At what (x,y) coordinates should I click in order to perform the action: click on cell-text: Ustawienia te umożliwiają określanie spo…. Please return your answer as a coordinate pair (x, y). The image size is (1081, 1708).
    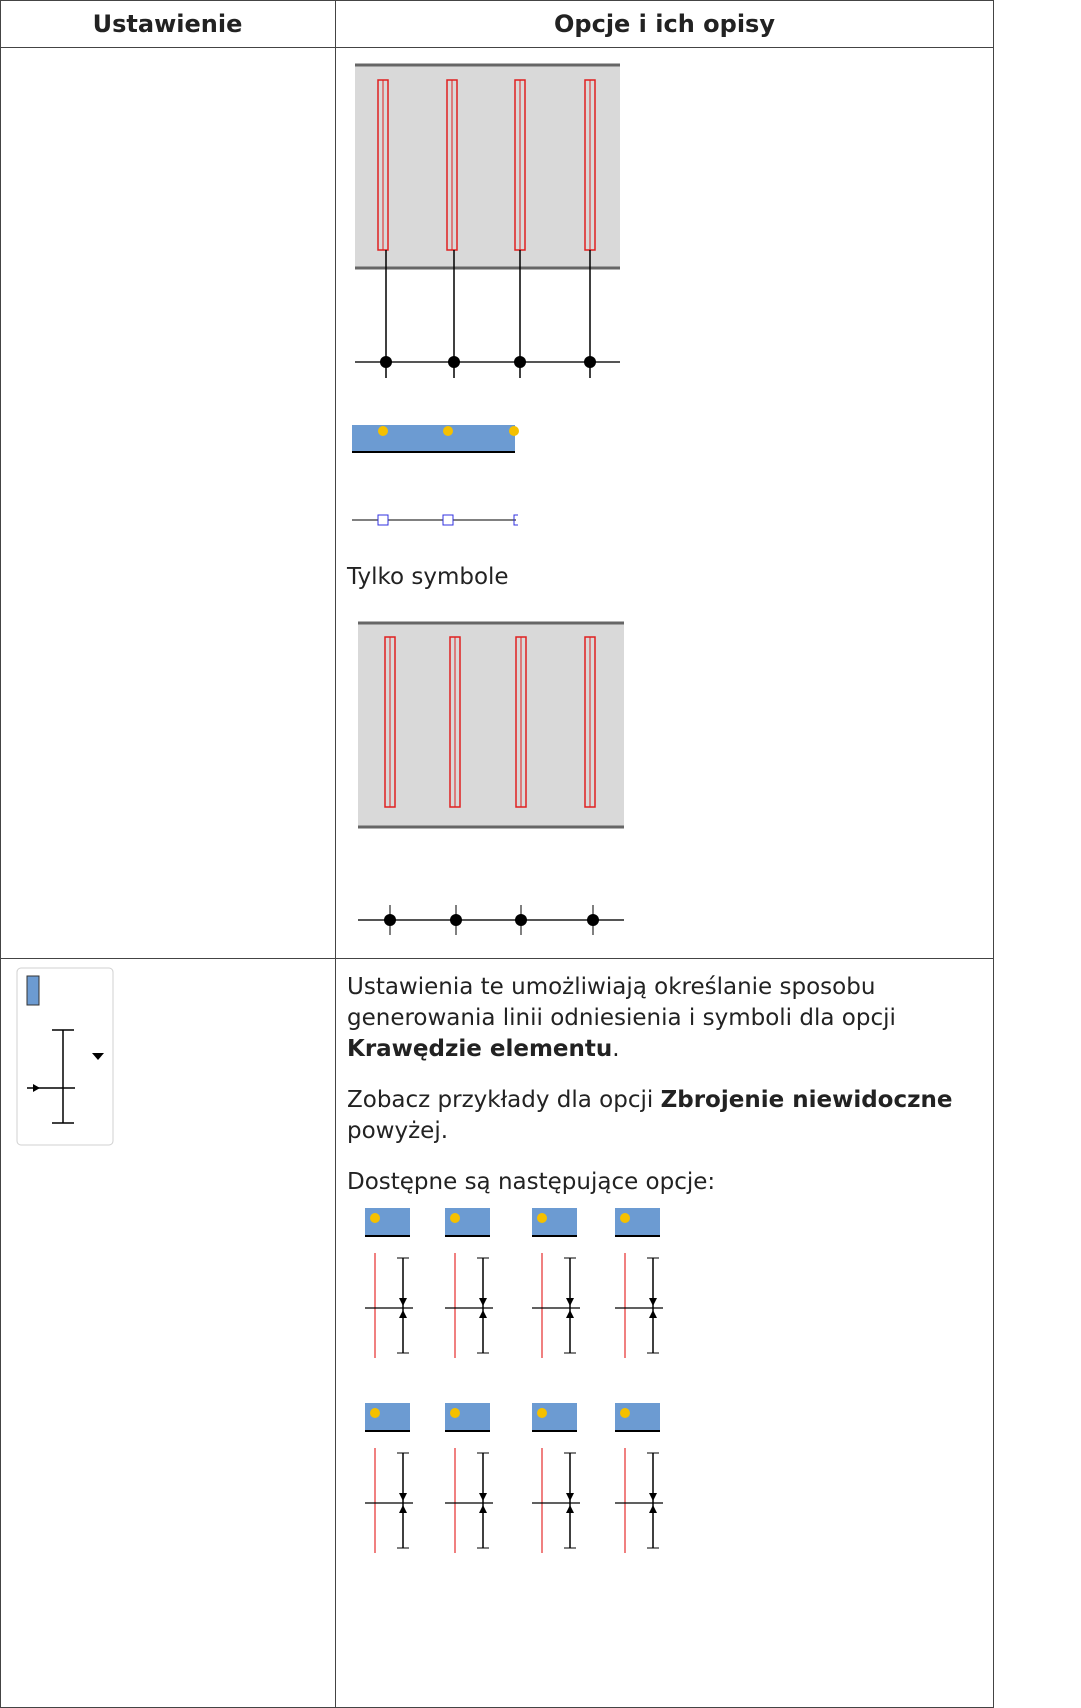
    Looking at the image, I should click on (667, 1095).